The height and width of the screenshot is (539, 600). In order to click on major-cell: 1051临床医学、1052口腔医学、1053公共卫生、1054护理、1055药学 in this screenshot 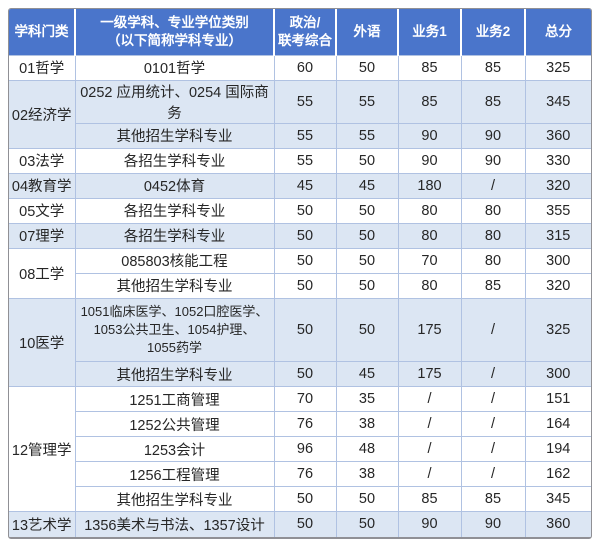, I will do `click(175, 329)`.